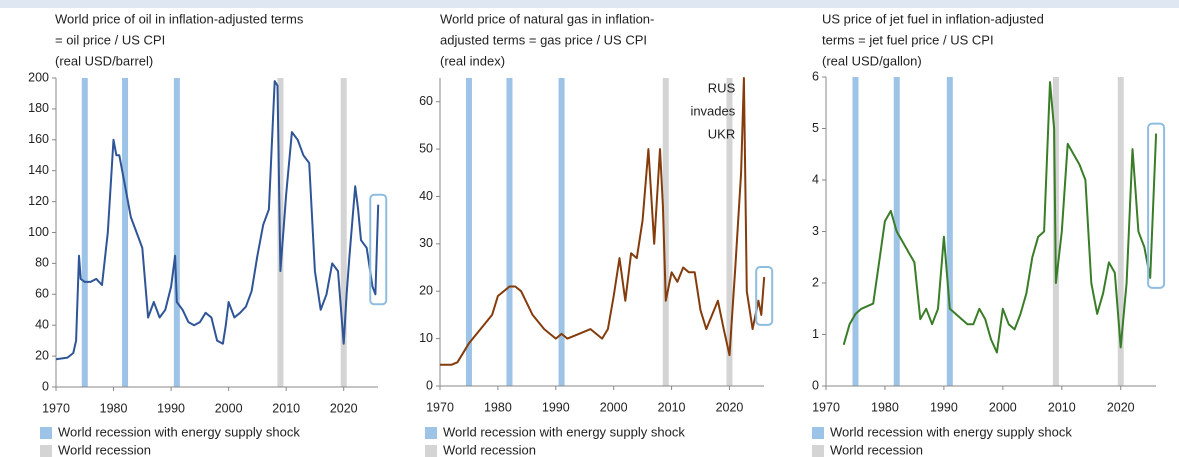 This screenshot has height=457, width=1179. I want to click on header-strip, so click(589, 4).